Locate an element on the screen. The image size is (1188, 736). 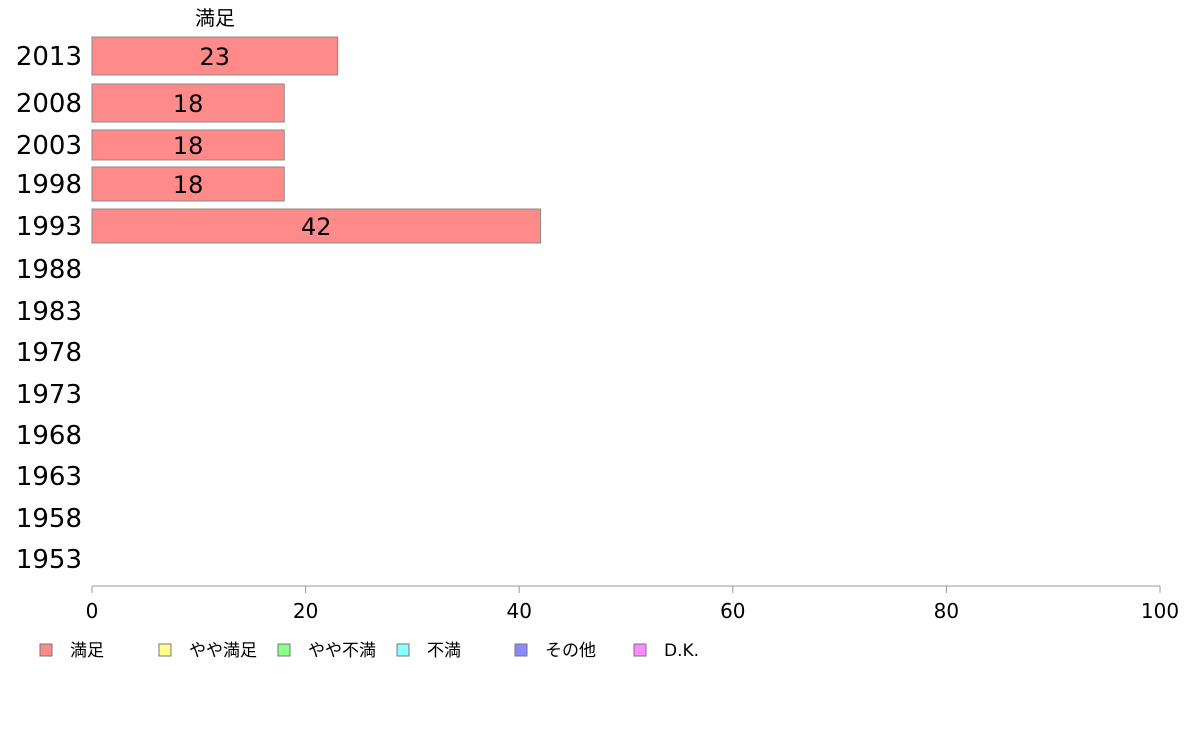
data-label-2003: 18 is located at coordinates (188, 146).